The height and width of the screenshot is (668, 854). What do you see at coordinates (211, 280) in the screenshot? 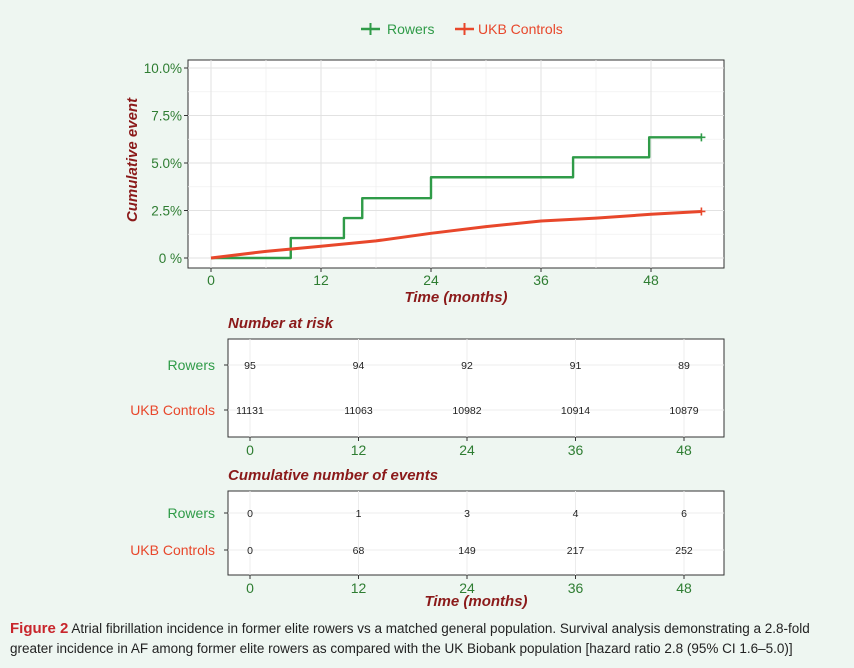
I see `x-tick-label: 0` at bounding box center [211, 280].